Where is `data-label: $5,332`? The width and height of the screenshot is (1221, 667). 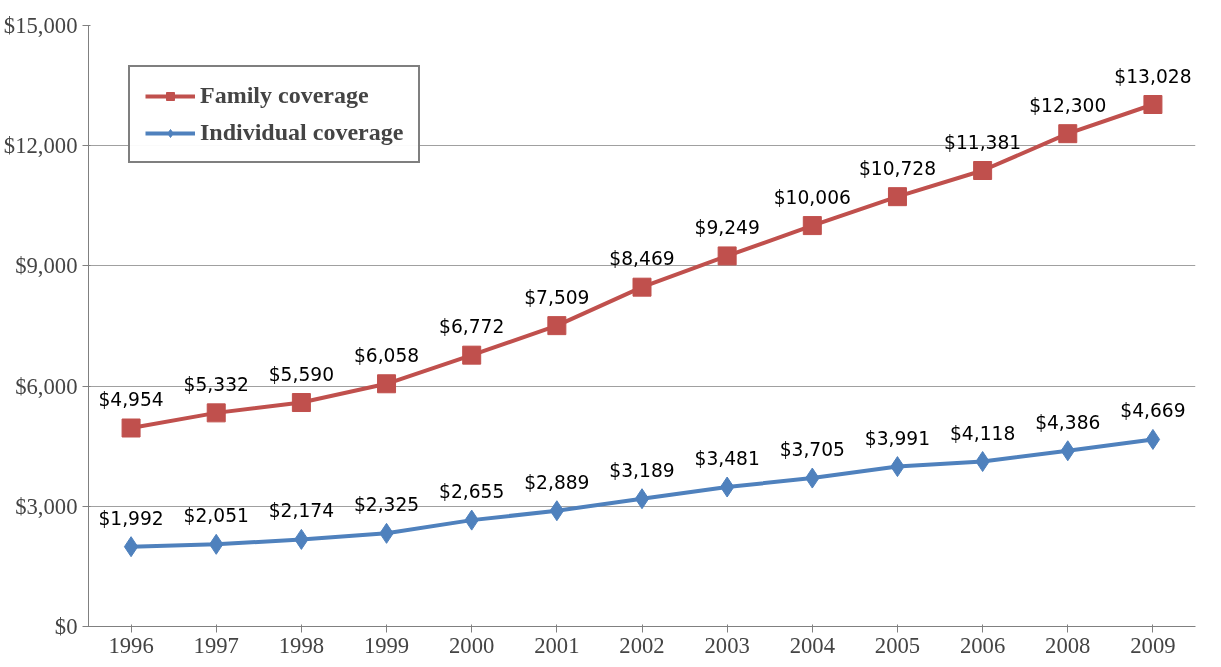 data-label: $5,332 is located at coordinates (216, 384).